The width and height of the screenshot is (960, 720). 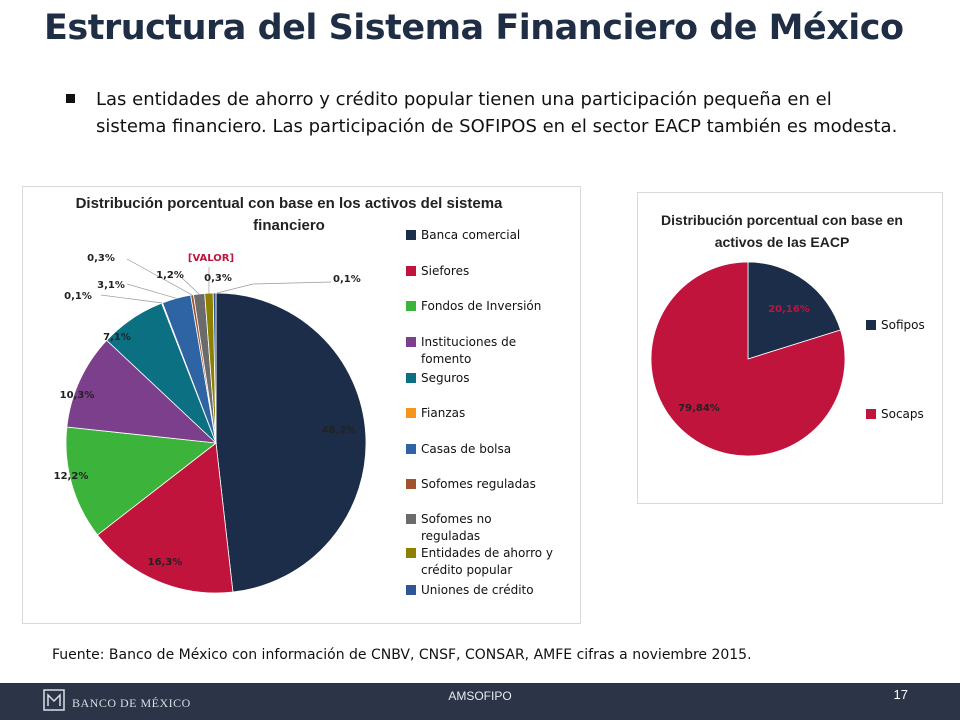 I want to click on legend-label-4: Seguros, so click(x=445, y=378).